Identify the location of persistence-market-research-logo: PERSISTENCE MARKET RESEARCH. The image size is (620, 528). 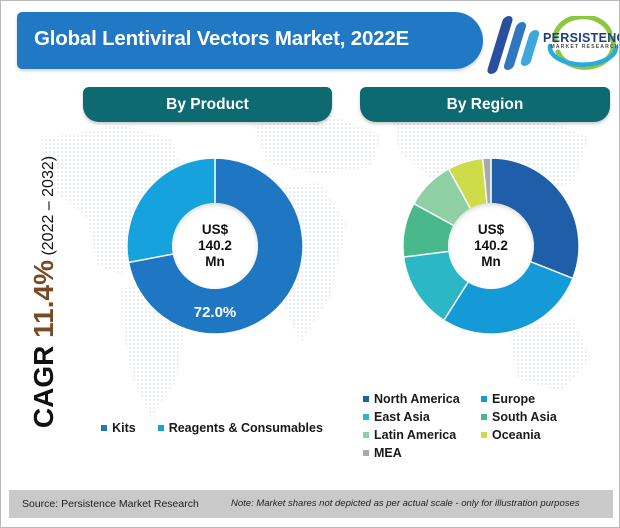
(579, 42).